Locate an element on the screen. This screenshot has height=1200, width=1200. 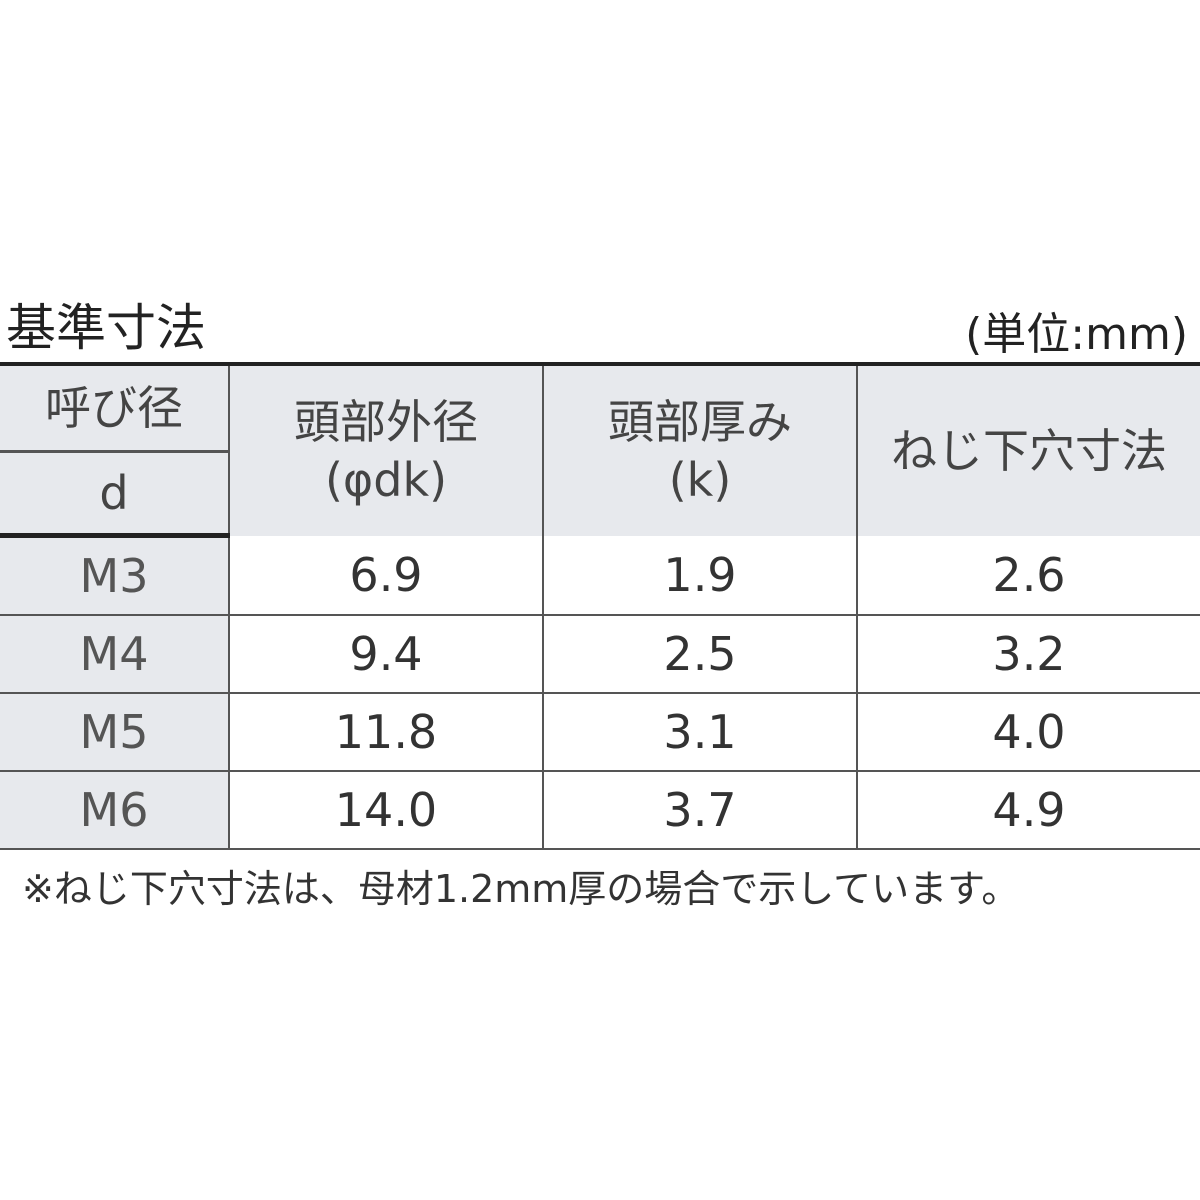
cell-head-diameter: 6.9 is located at coordinates (386, 575).